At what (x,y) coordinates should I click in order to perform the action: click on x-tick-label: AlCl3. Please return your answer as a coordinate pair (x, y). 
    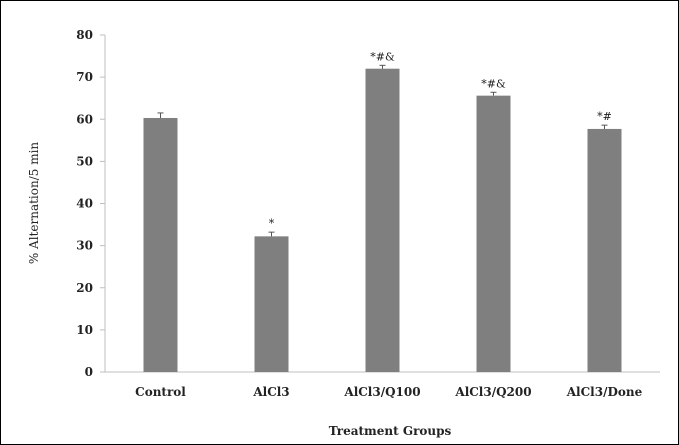
    Looking at the image, I should click on (270, 392).